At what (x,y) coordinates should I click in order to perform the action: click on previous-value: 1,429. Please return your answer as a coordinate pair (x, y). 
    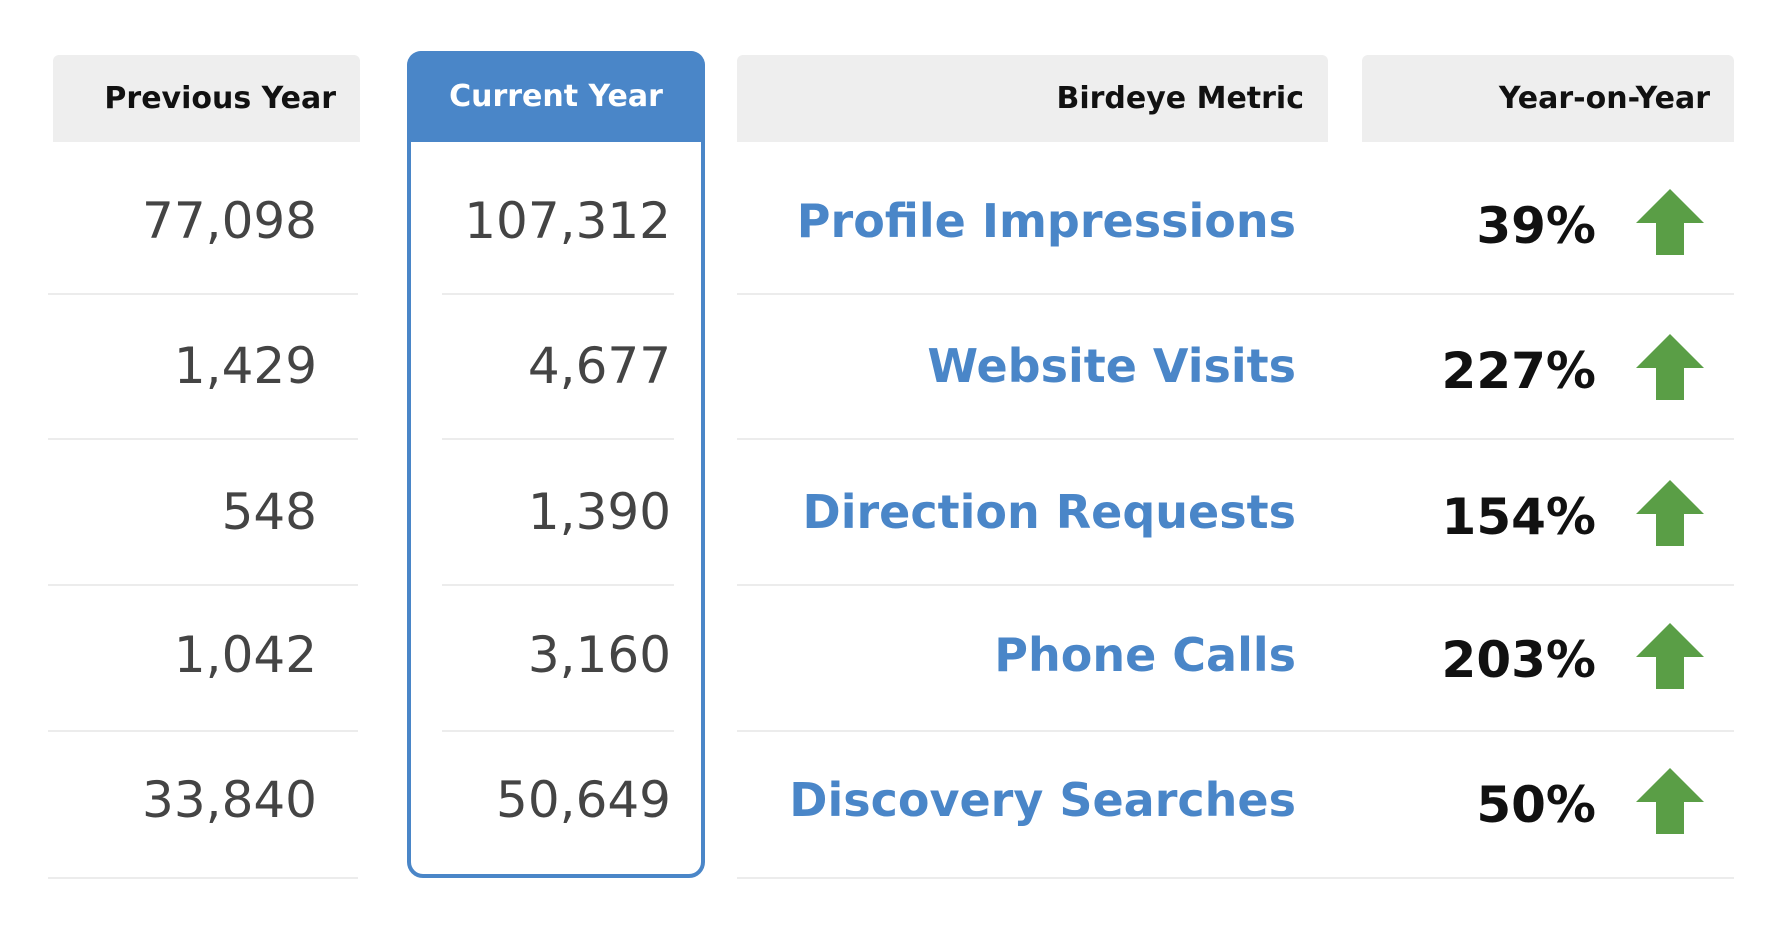
    Looking at the image, I should click on (245, 366).